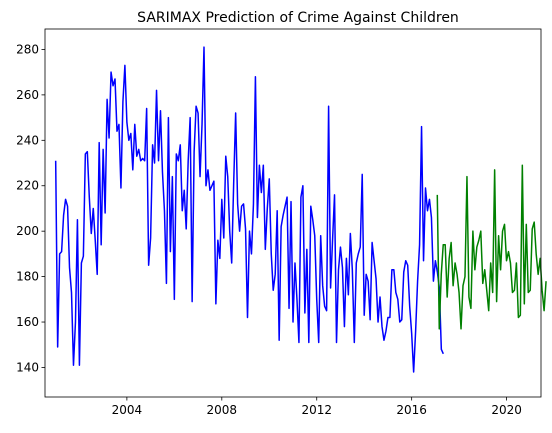  What do you see at coordinates (127, 410) in the screenshot?
I see `x-tick-label: 2004` at bounding box center [127, 410].